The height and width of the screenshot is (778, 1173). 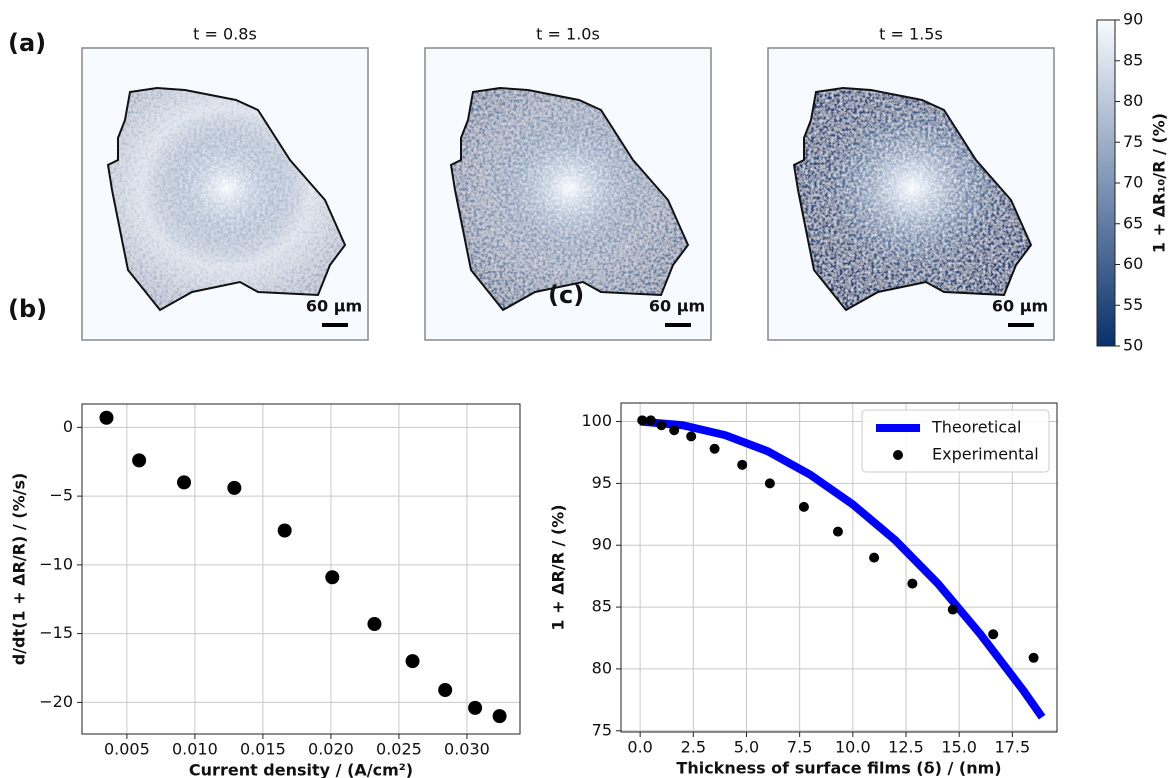 What do you see at coordinates (1133, 141) in the screenshot?
I see `colorbar-tick-label: 75` at bounding box center [1133, 141].